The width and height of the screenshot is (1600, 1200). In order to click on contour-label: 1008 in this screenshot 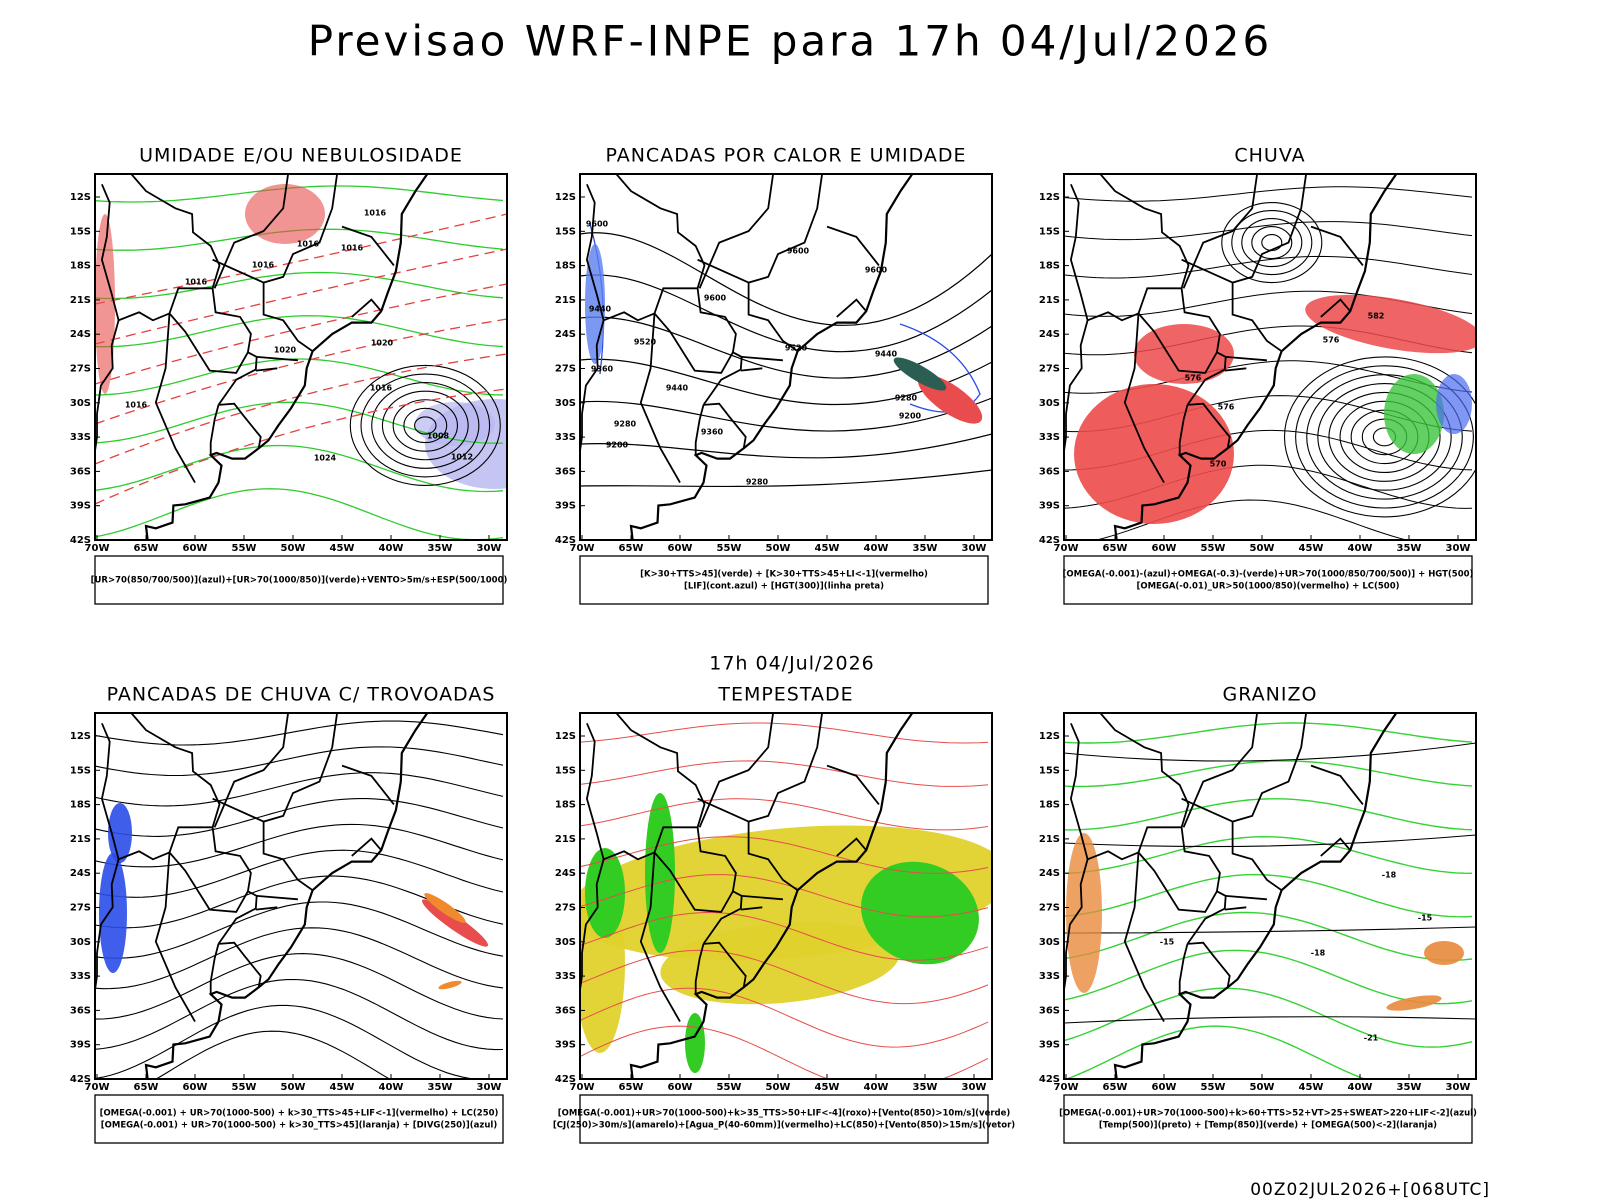, I will do `click(438, 436)`.